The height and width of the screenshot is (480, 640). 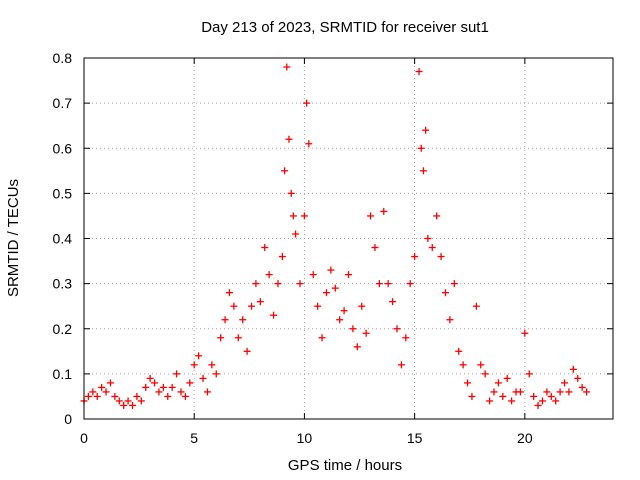 I want to click on y-tick-label: 0.2, so click(x=63, y=329).